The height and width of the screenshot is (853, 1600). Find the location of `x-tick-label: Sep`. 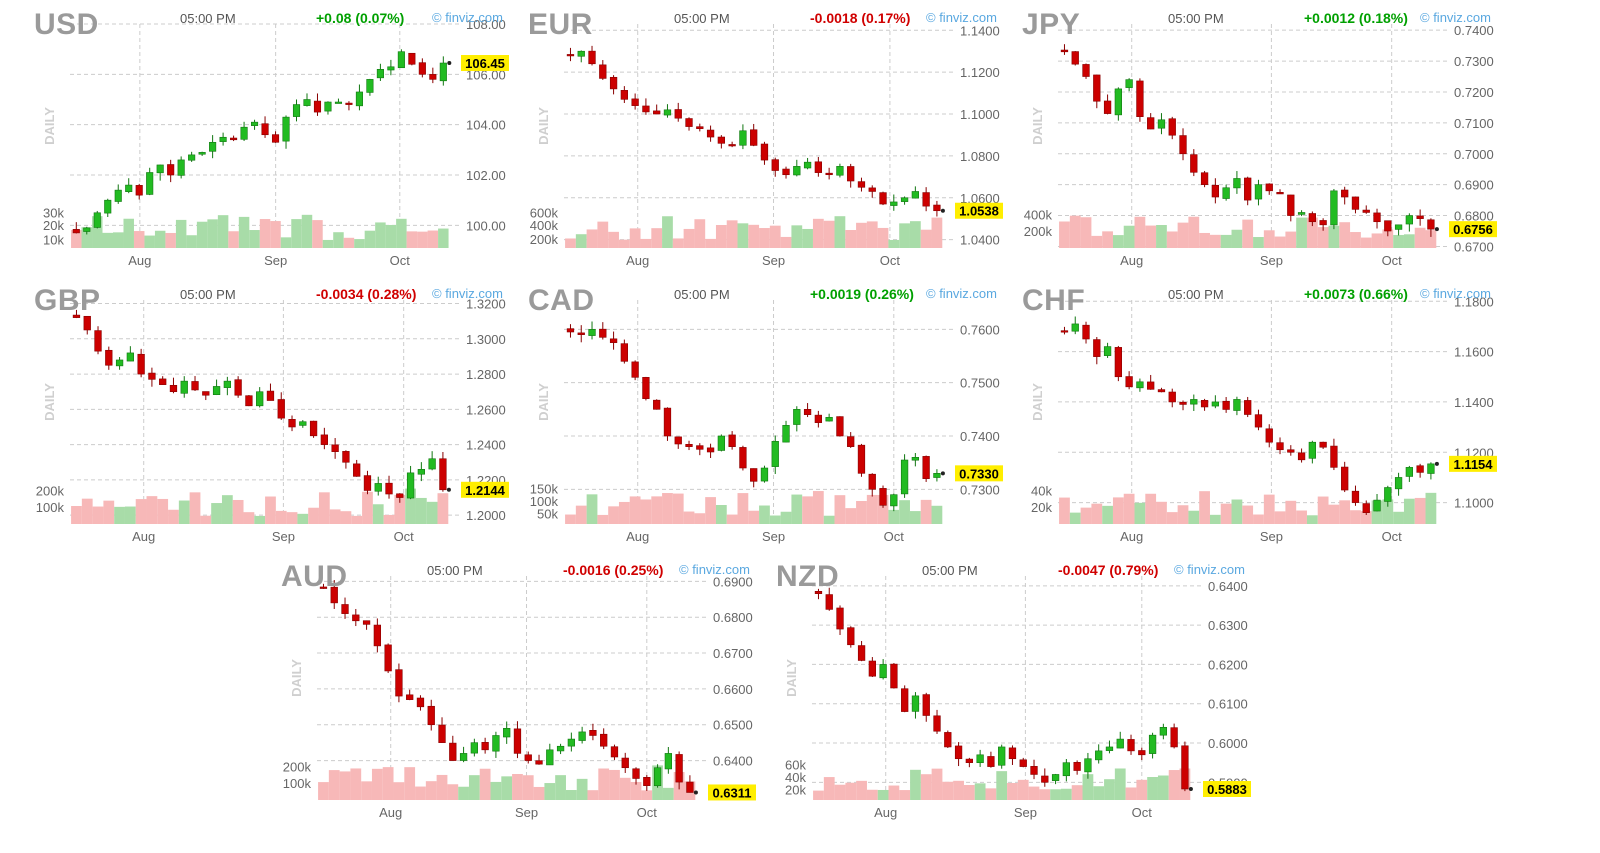

x-tick-label: Sep is located at coordinates (526, 812).